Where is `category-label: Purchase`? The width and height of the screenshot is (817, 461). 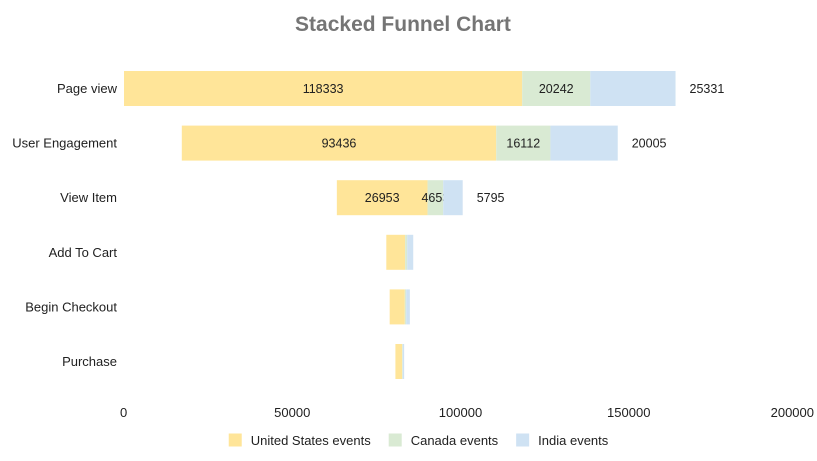
category-label: Purchase is located at coordinates (89, 361).